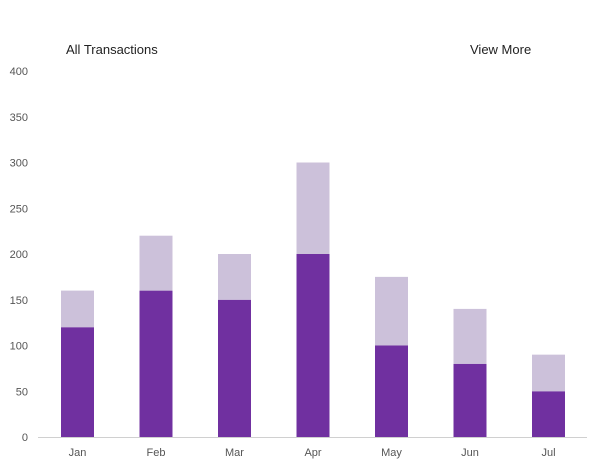 This screenshot has height=470, width=595. What do you see at coordinates (548, 453) in the screenshot?
I see `x-tick-label: Jul` at bounding box center [548, 453].